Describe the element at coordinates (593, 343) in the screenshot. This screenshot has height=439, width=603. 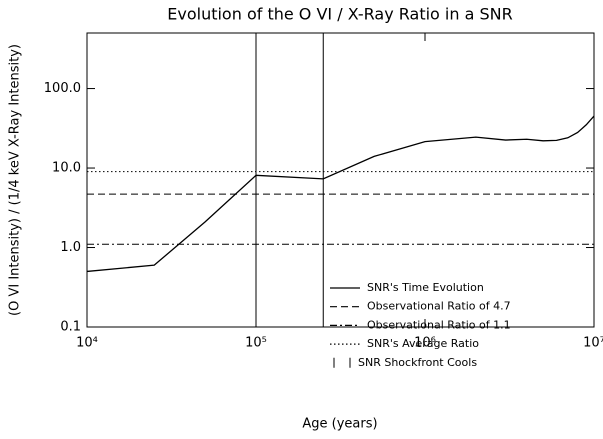
I see `x-tick-label: 10⁷` at that location.